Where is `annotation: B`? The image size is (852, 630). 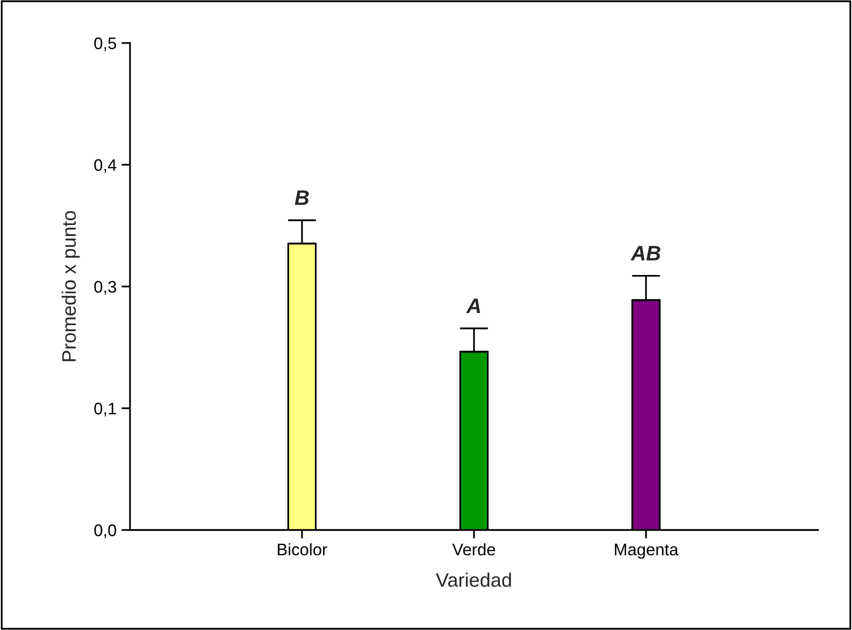
annotation: B is located at coordinates (301, 197).